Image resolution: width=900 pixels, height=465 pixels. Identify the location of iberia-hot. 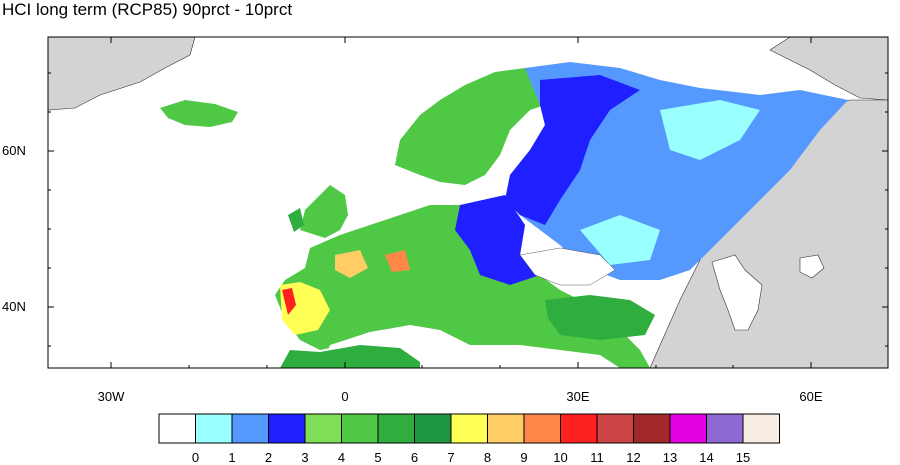
(289, 301).